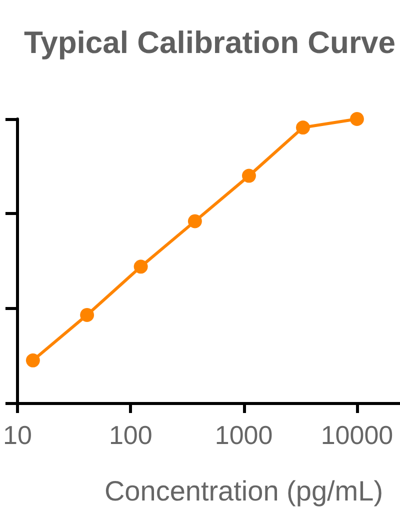  Describe the element at coordinates (243, 435) in the screenshot. I see `x-tick-label: 1000` at that location.